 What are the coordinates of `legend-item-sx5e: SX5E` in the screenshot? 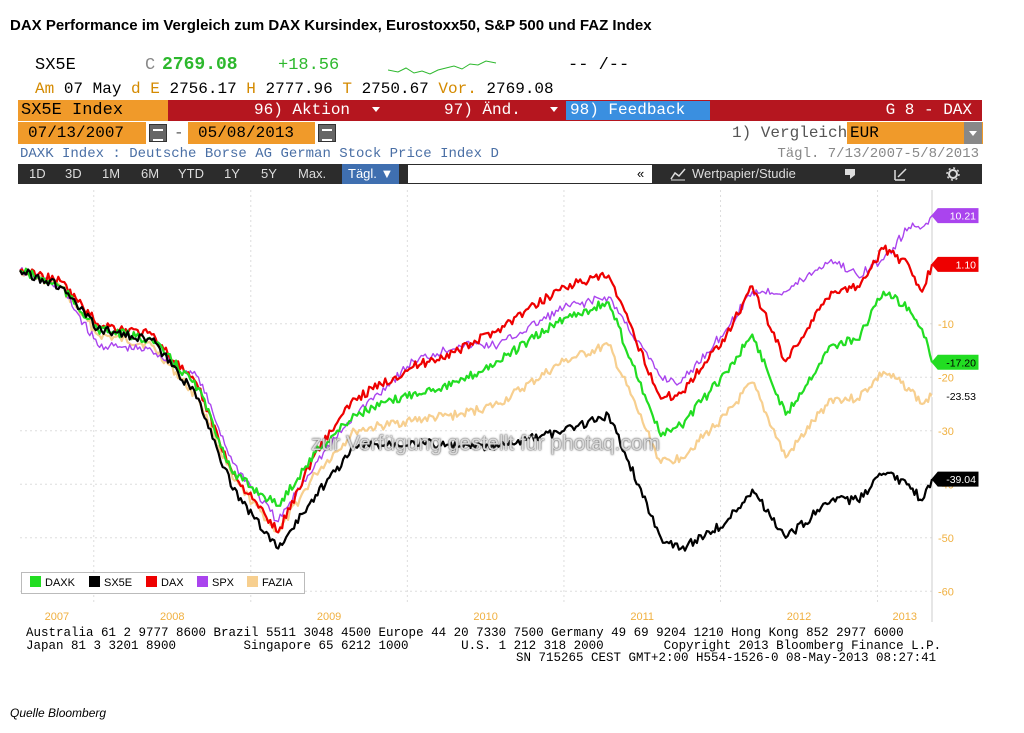 It's located at (110, 583).